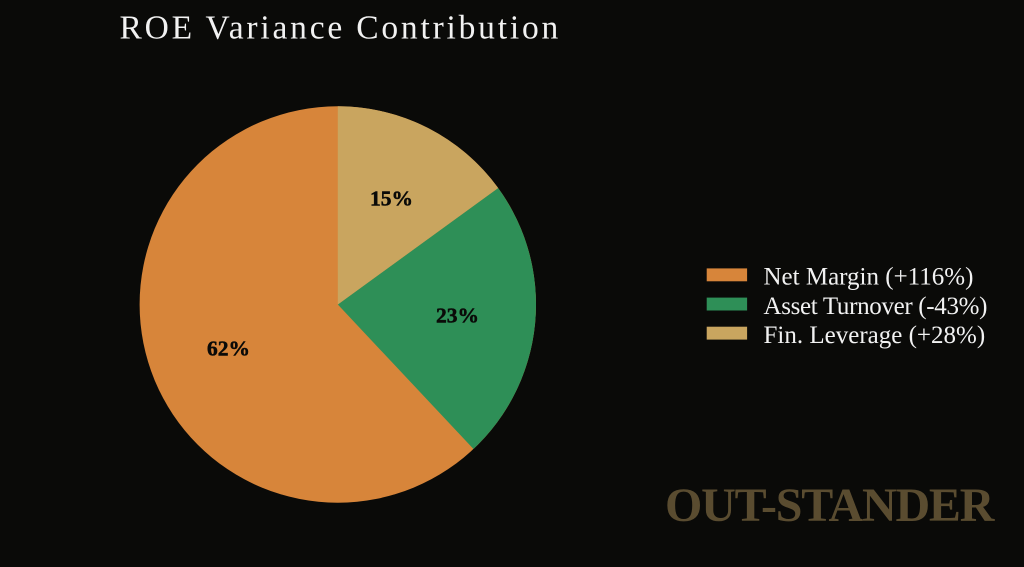 The height and width of the screenshot is (567, 1024). I want to click on svg-text: 62%, so click(228, 349).